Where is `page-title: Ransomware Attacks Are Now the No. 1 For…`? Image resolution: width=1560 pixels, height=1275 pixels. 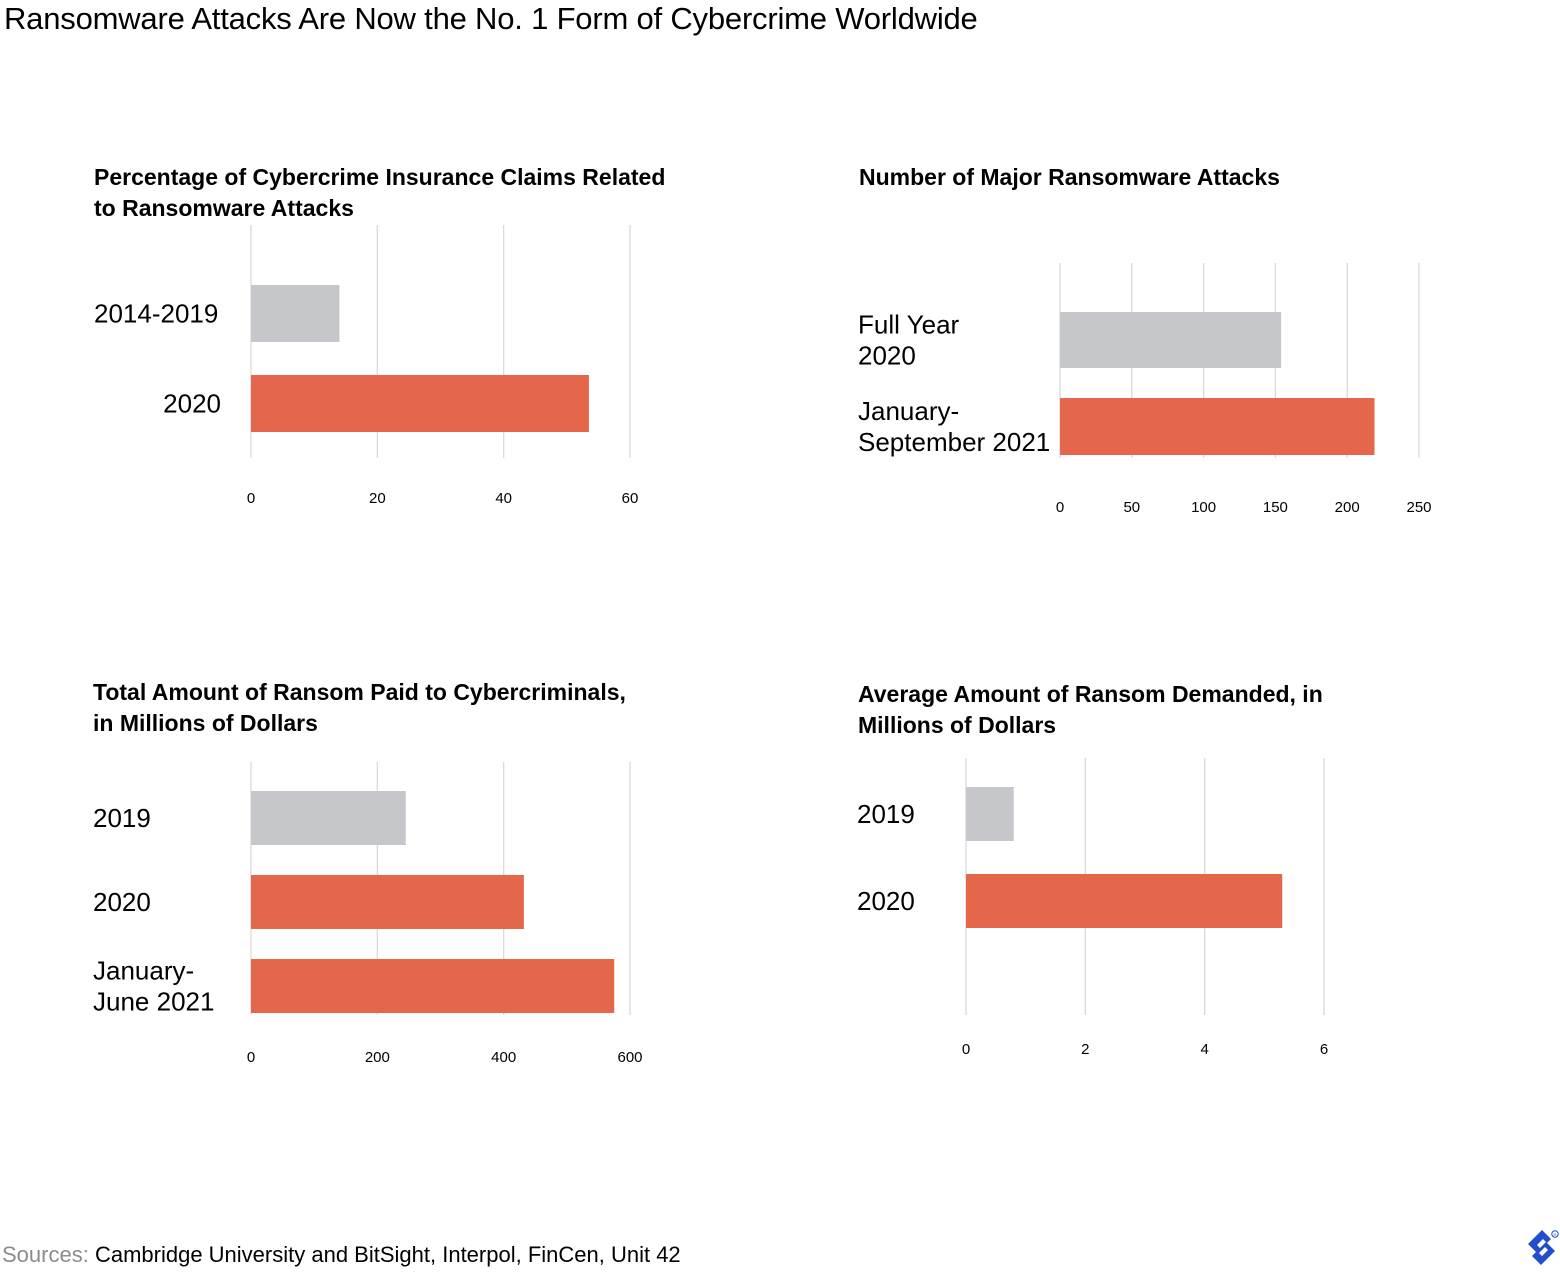
page-title: Ransomware Attacks Are Now the No. 1 For… is located at coordinates (491, 18).